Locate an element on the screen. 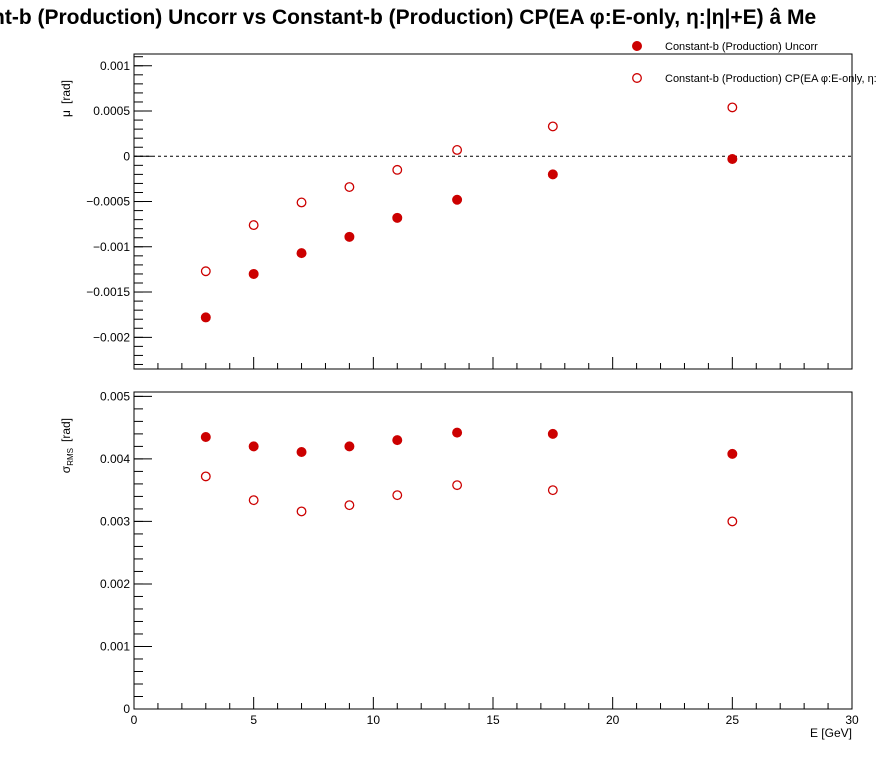  y-axis-label: σRMS [rad] is located at coordinates (67, 445).